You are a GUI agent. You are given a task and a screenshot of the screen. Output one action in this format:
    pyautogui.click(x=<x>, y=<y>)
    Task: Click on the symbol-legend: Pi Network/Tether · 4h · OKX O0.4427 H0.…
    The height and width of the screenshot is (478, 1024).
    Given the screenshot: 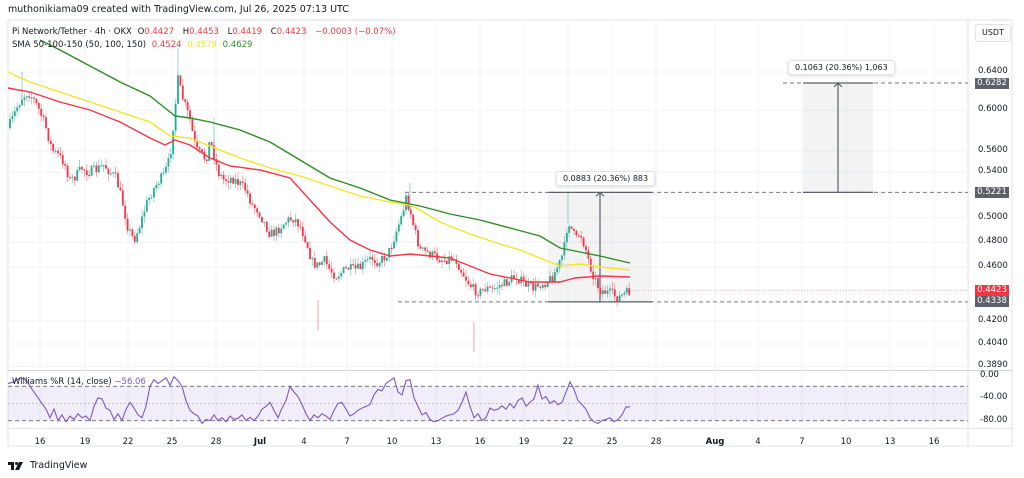 What is the action you would take?
    pyautogui.click(x=205, y=32)
    